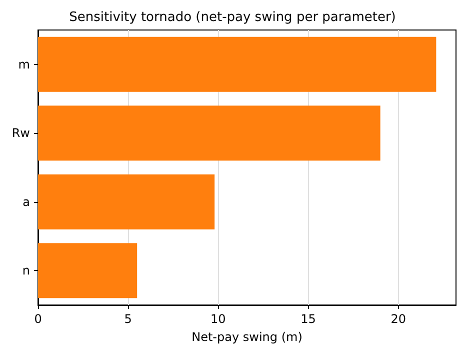 The height and width of the screenshot is (354, 465). Describe the element at coordinates (24, 64) in the screenshot. I see `y-tick-label: m` at that location.